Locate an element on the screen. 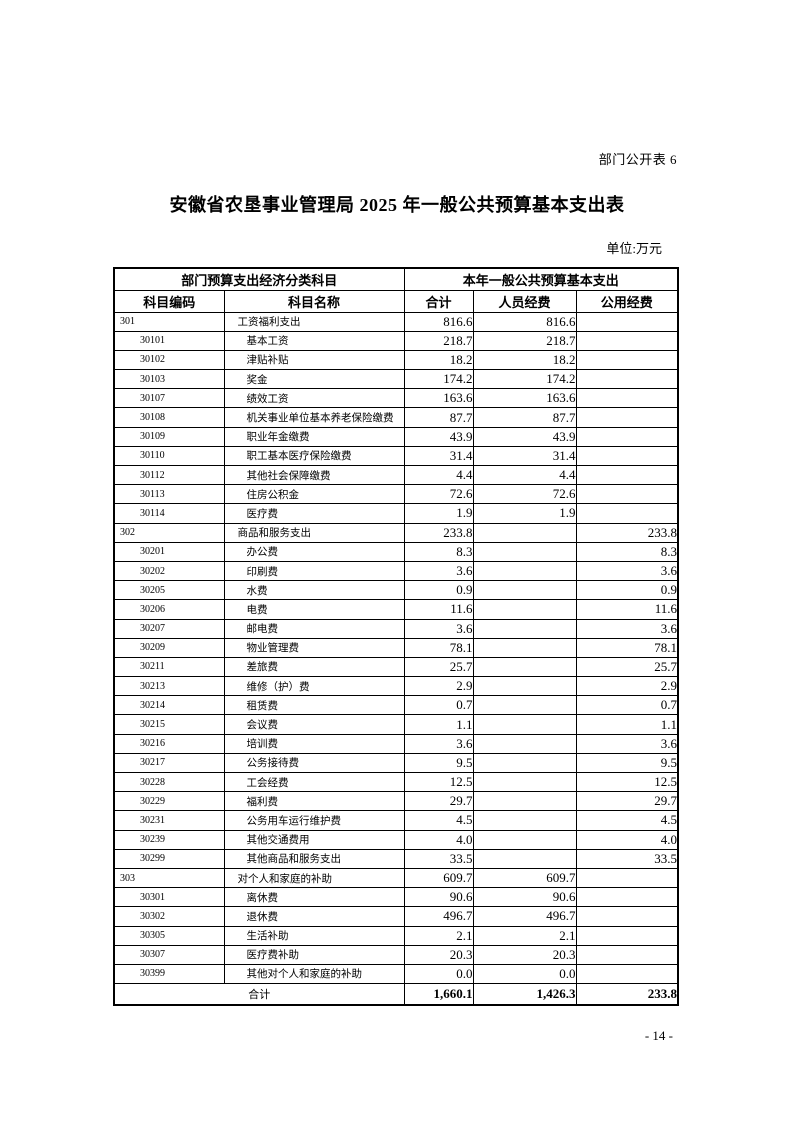  subject-name-cell: 工会经费 is located at coordinates (314, 782).